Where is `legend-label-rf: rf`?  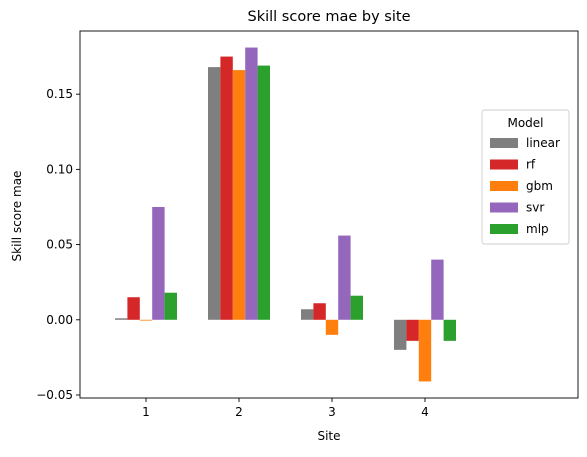
legend-label-rf: rf is located at coordinates (531, 165).